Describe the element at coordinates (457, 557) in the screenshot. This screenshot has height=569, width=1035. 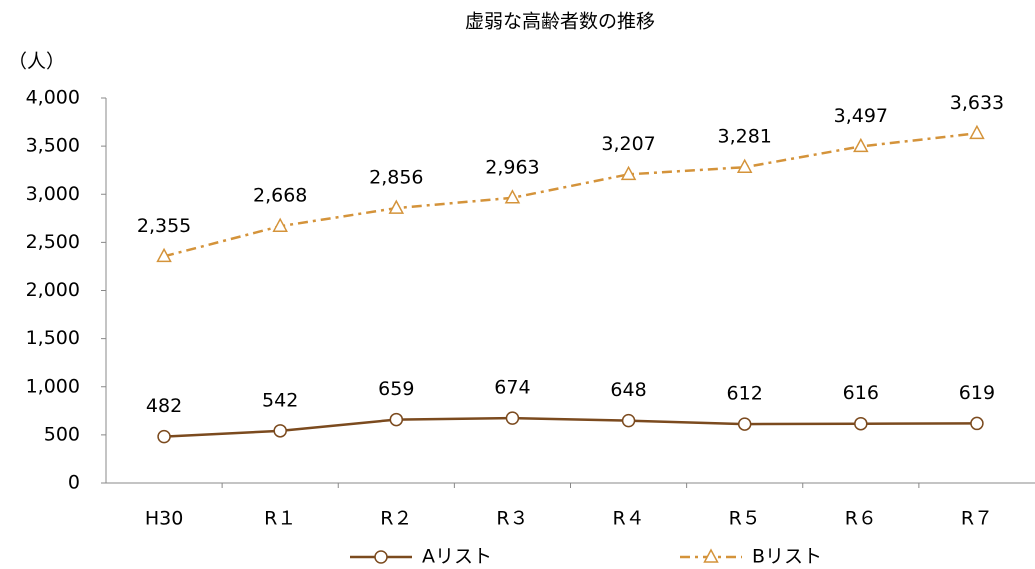
I see `legend-label: Aリスト` at that location.